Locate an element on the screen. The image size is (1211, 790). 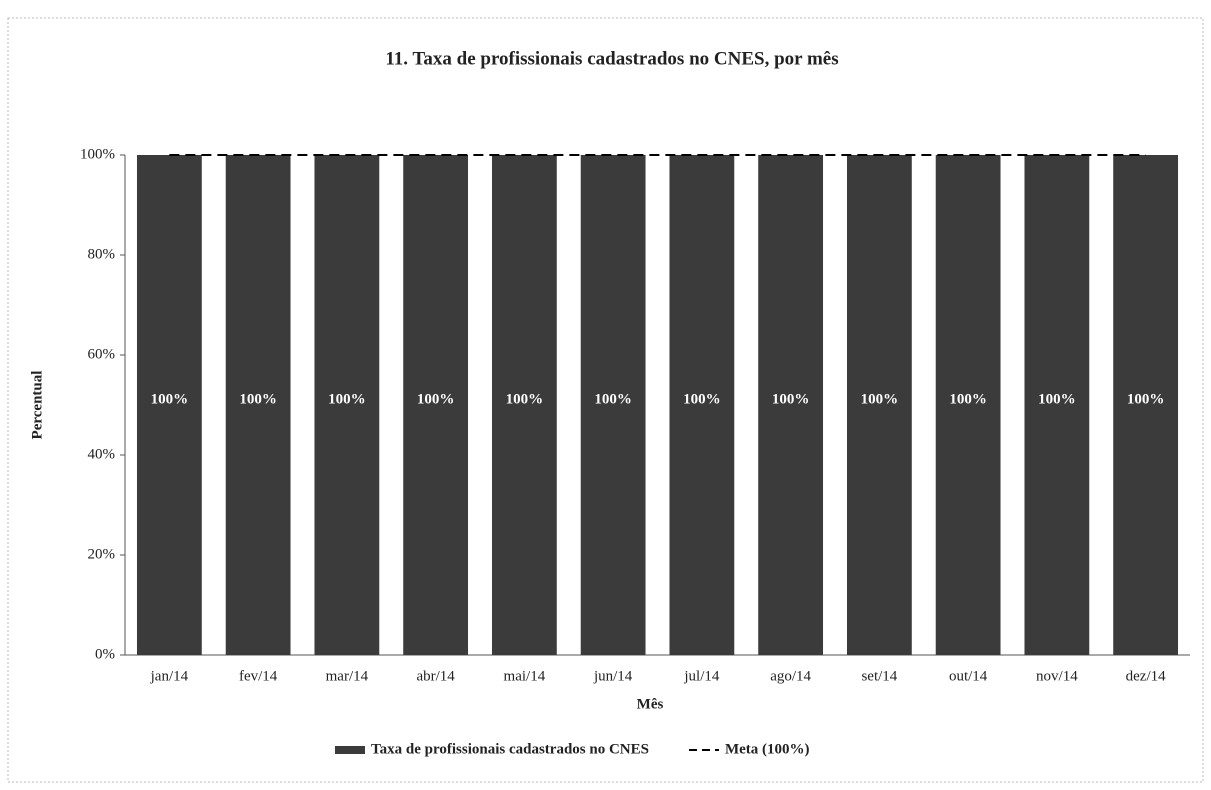
x-tick-label: out/14 is located at coordinates (968, 676).